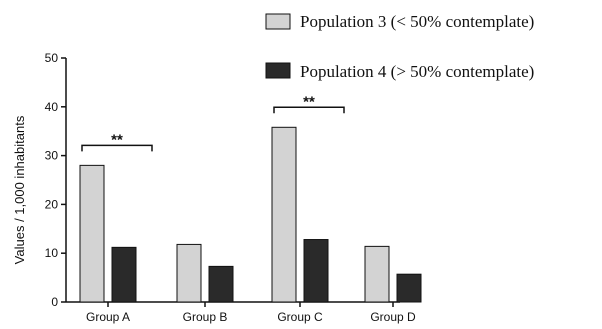  What do you see at coordinates (309, 101) in the screenshot?
I see `significance-label-2: **` at bounding box center [309, 101].